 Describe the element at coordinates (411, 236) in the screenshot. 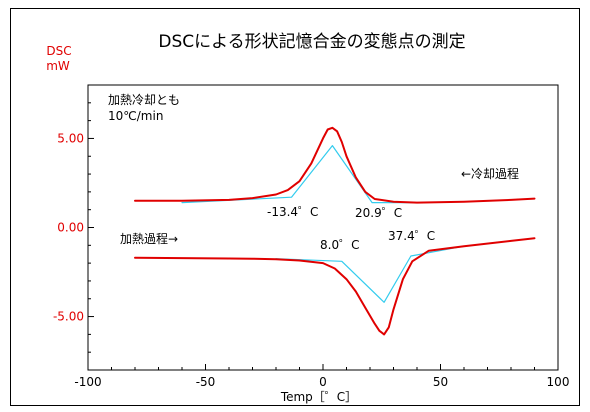

I see `annotation-t-heat-high: 37.4゜C` at that location.